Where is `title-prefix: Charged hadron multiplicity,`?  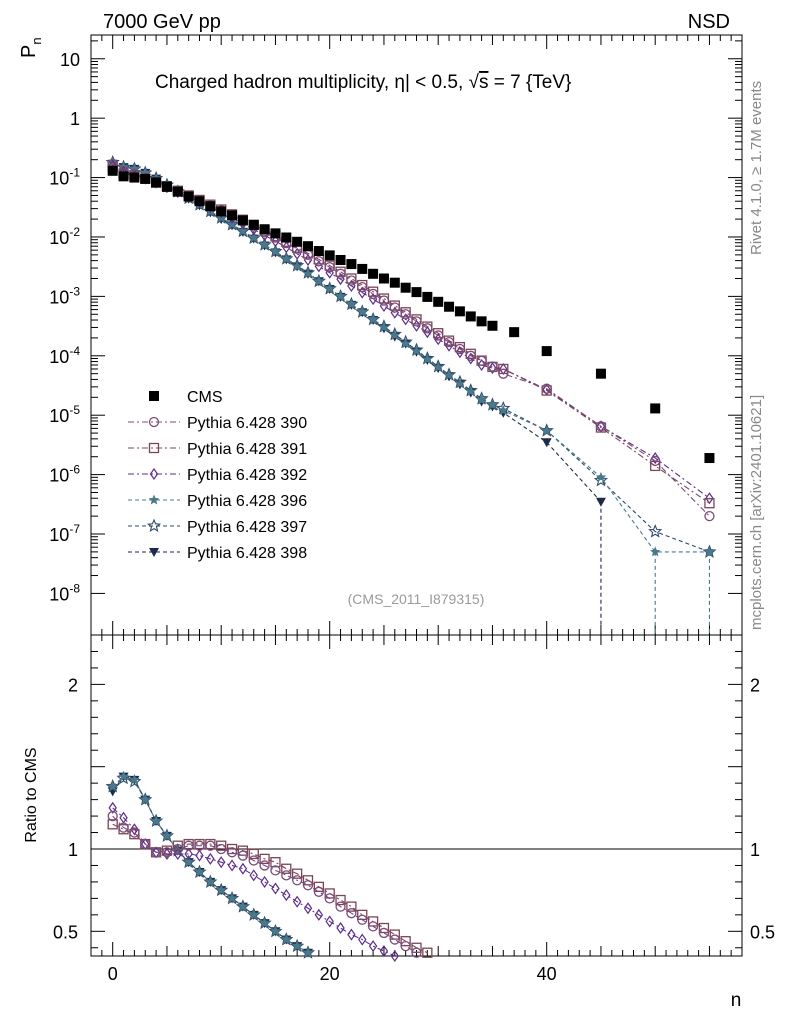 title-prefix: Charged hadron multiplicity, is located at coordinates (274, 82).